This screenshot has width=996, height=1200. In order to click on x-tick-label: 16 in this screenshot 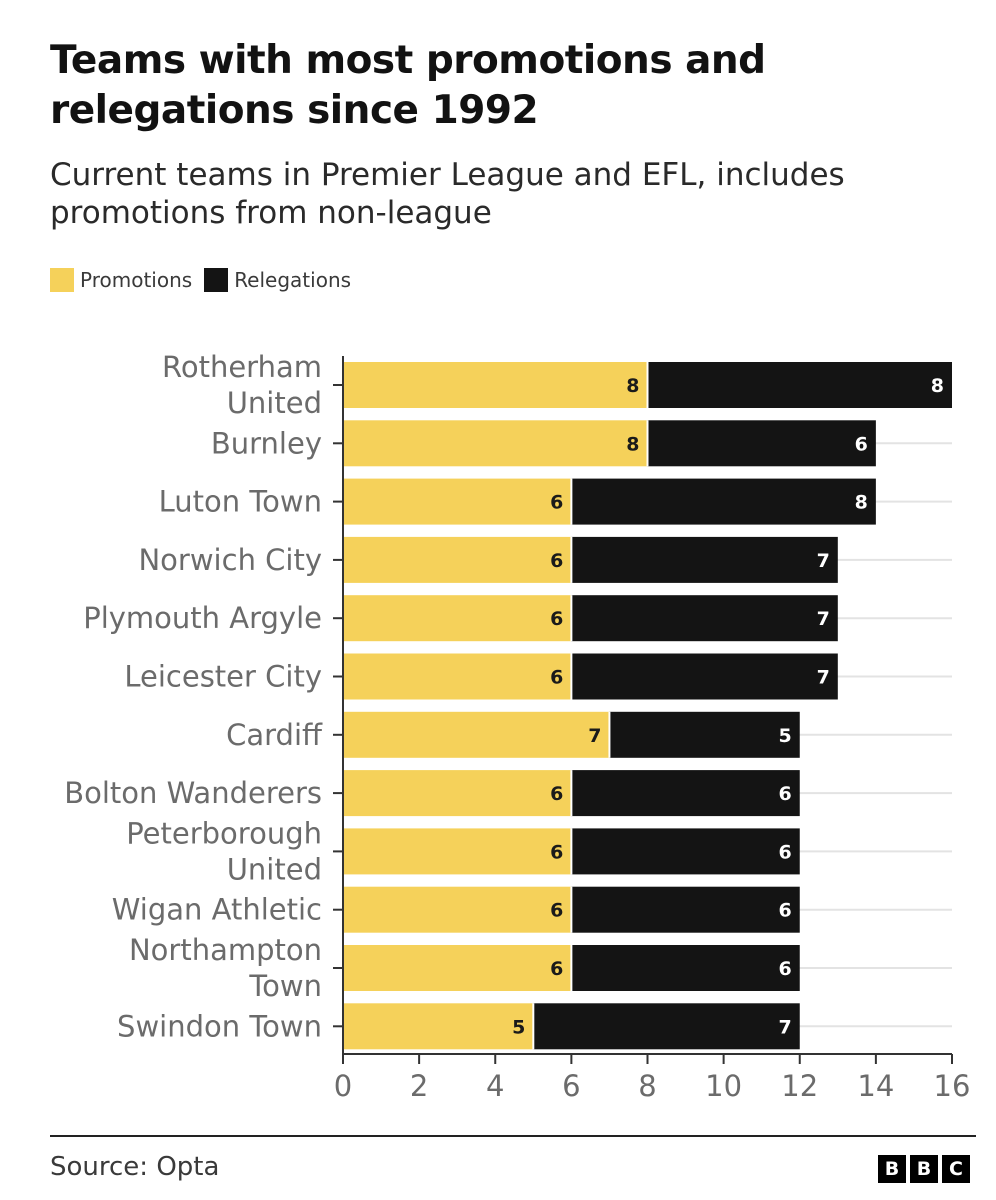, I will do `click(952, 1086)`.